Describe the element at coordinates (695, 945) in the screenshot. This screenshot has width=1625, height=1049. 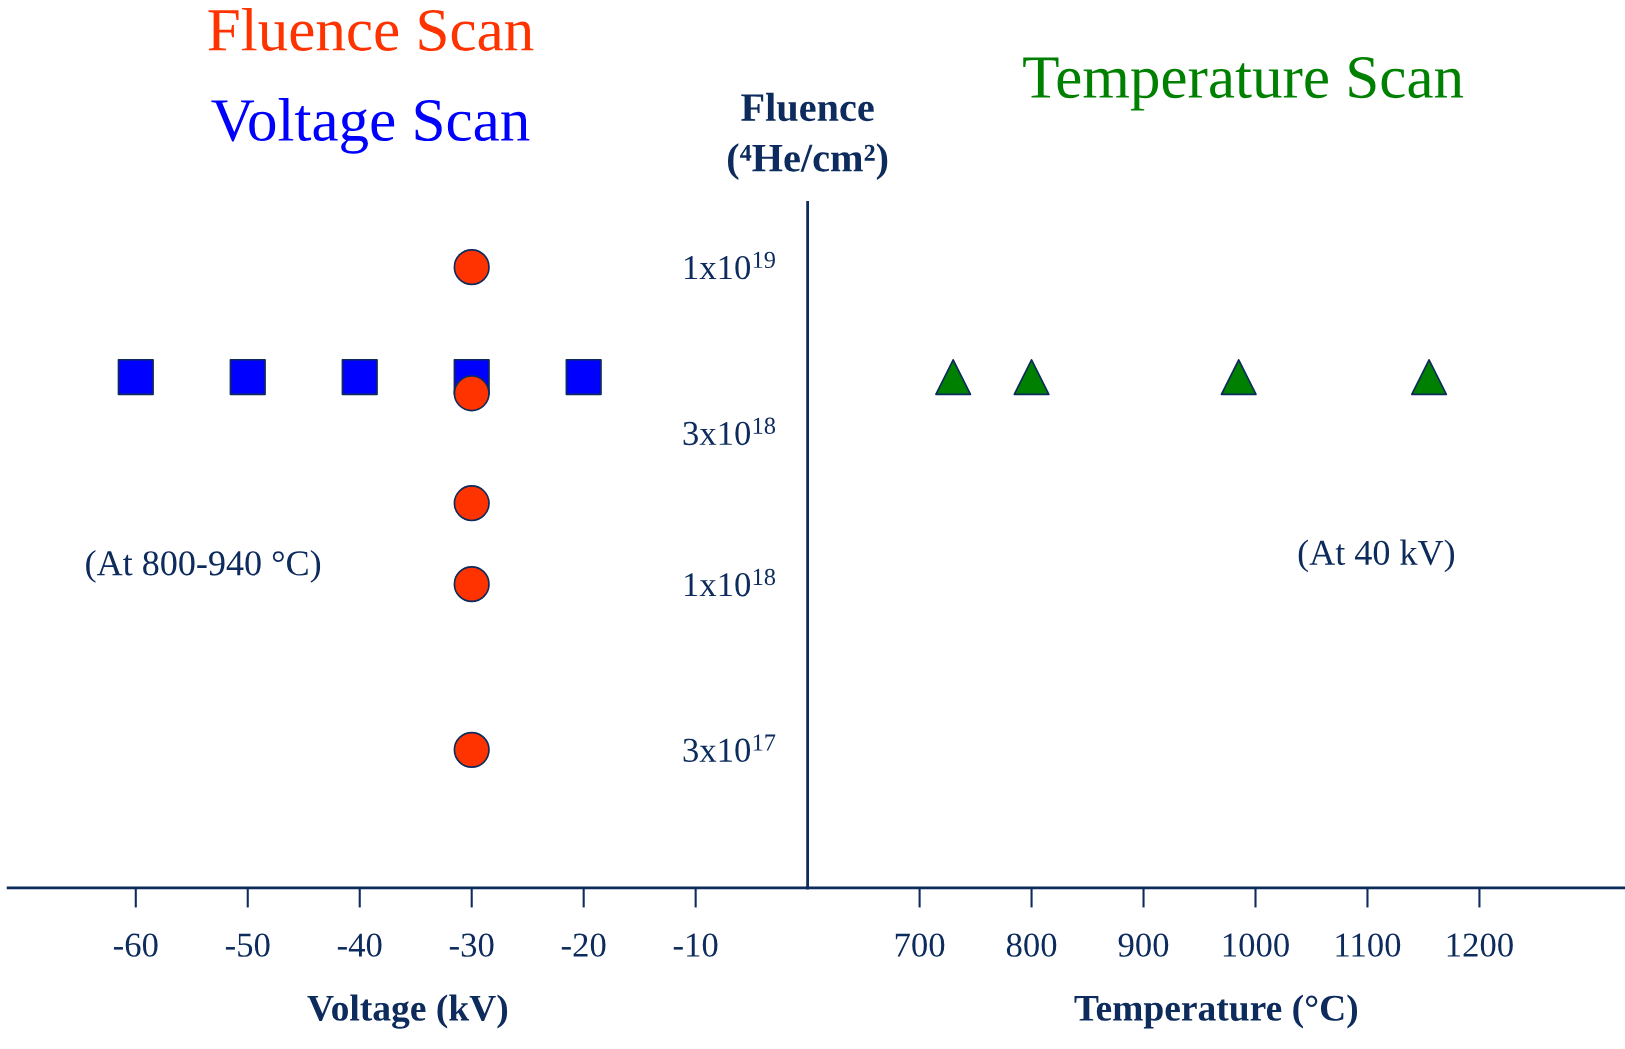
I see `x-tick-label: -10` at that location.